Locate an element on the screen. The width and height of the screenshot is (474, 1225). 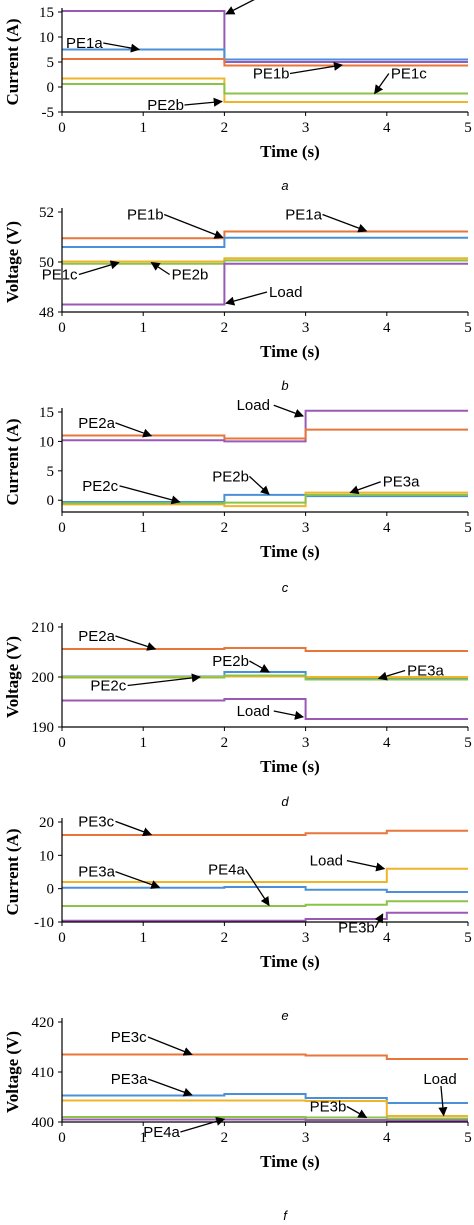
y-tick-label: 48 is located at coordinates (46, 313).